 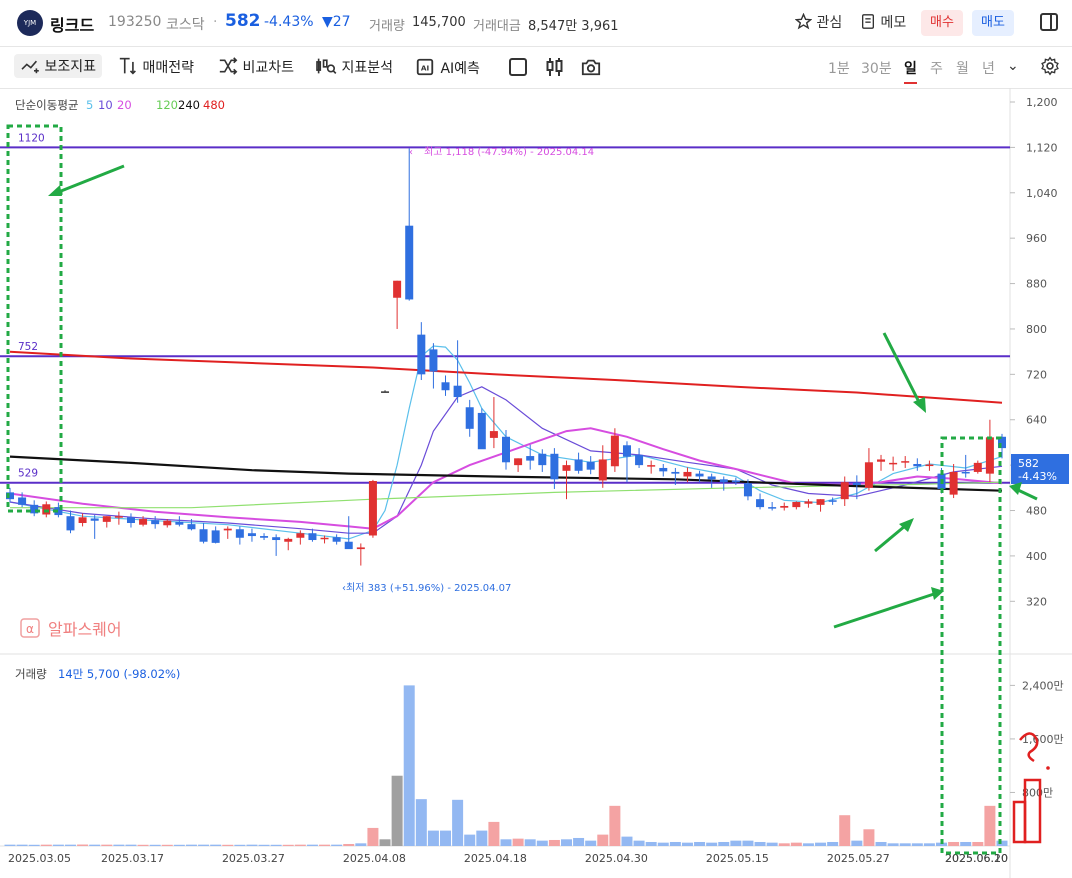 I want to click on sell-button: 매도, so click(x=993, y=23).